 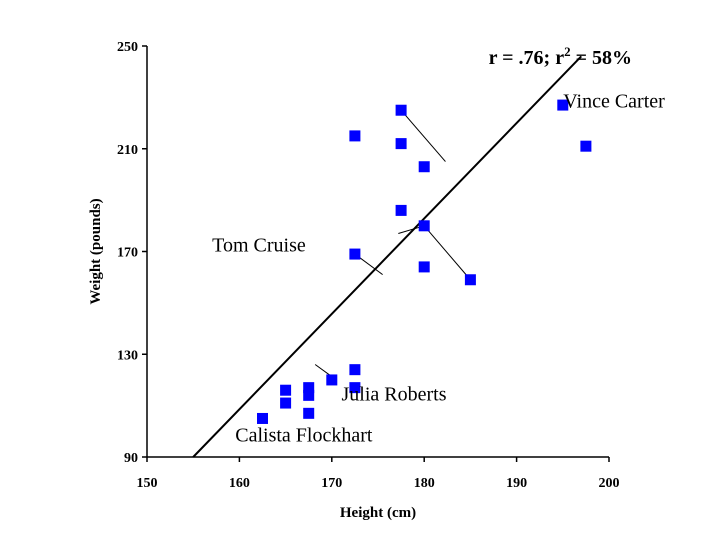 What do you see at coordinates (331, 483) in the screenshot?
I see `x-tick-label: 170` at bounding box center [331, 483].